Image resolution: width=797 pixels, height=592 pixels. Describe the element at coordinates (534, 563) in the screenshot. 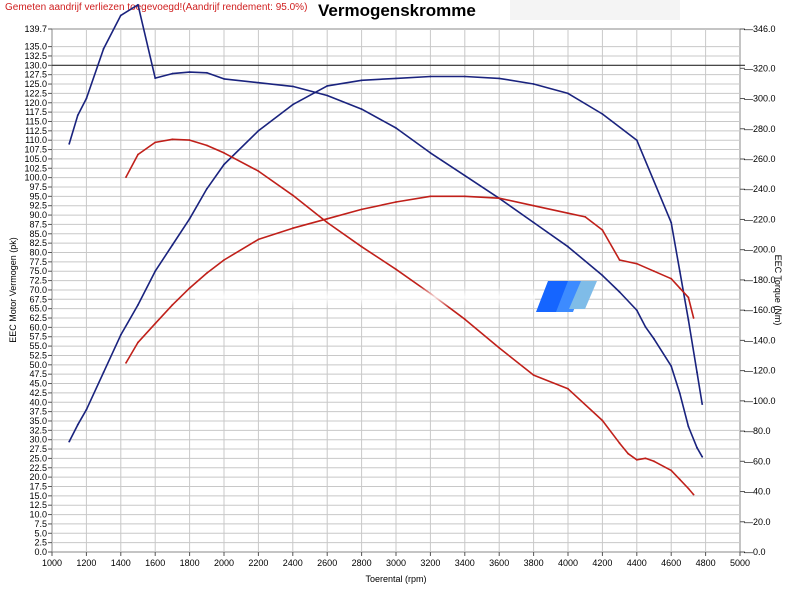

I see `x-tick-label: 3800` at that location.